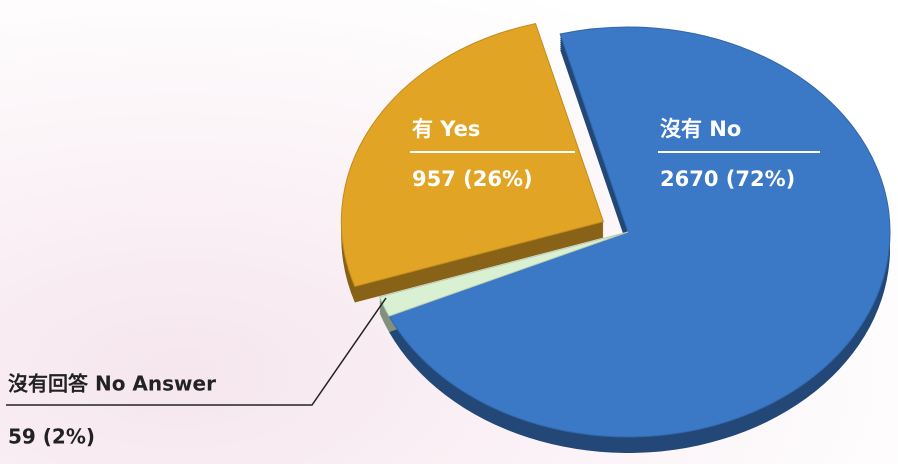 Image resolution: width=898 pixels, height=464 pixels. I want to click on slice-label: 沒有回答 No Answer, so click(112, 384).